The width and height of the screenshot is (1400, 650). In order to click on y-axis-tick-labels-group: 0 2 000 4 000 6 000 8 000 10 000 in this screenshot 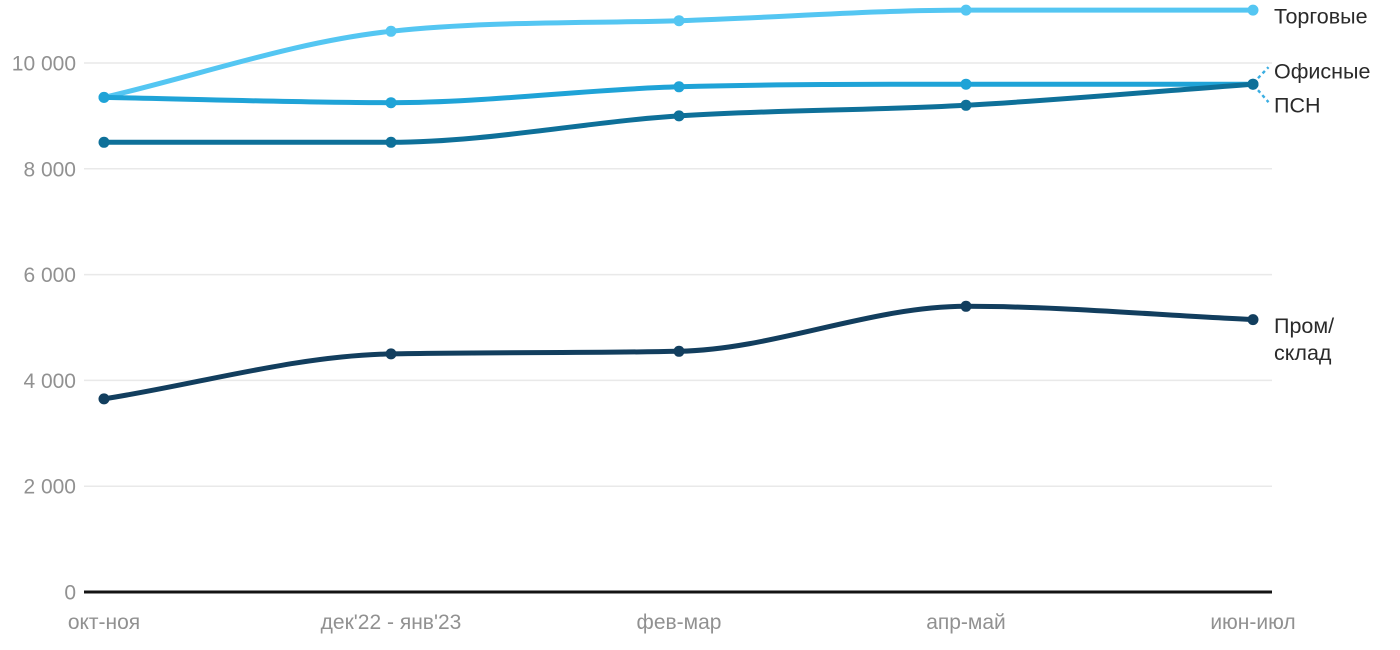, I will do `click(44, 329)`.